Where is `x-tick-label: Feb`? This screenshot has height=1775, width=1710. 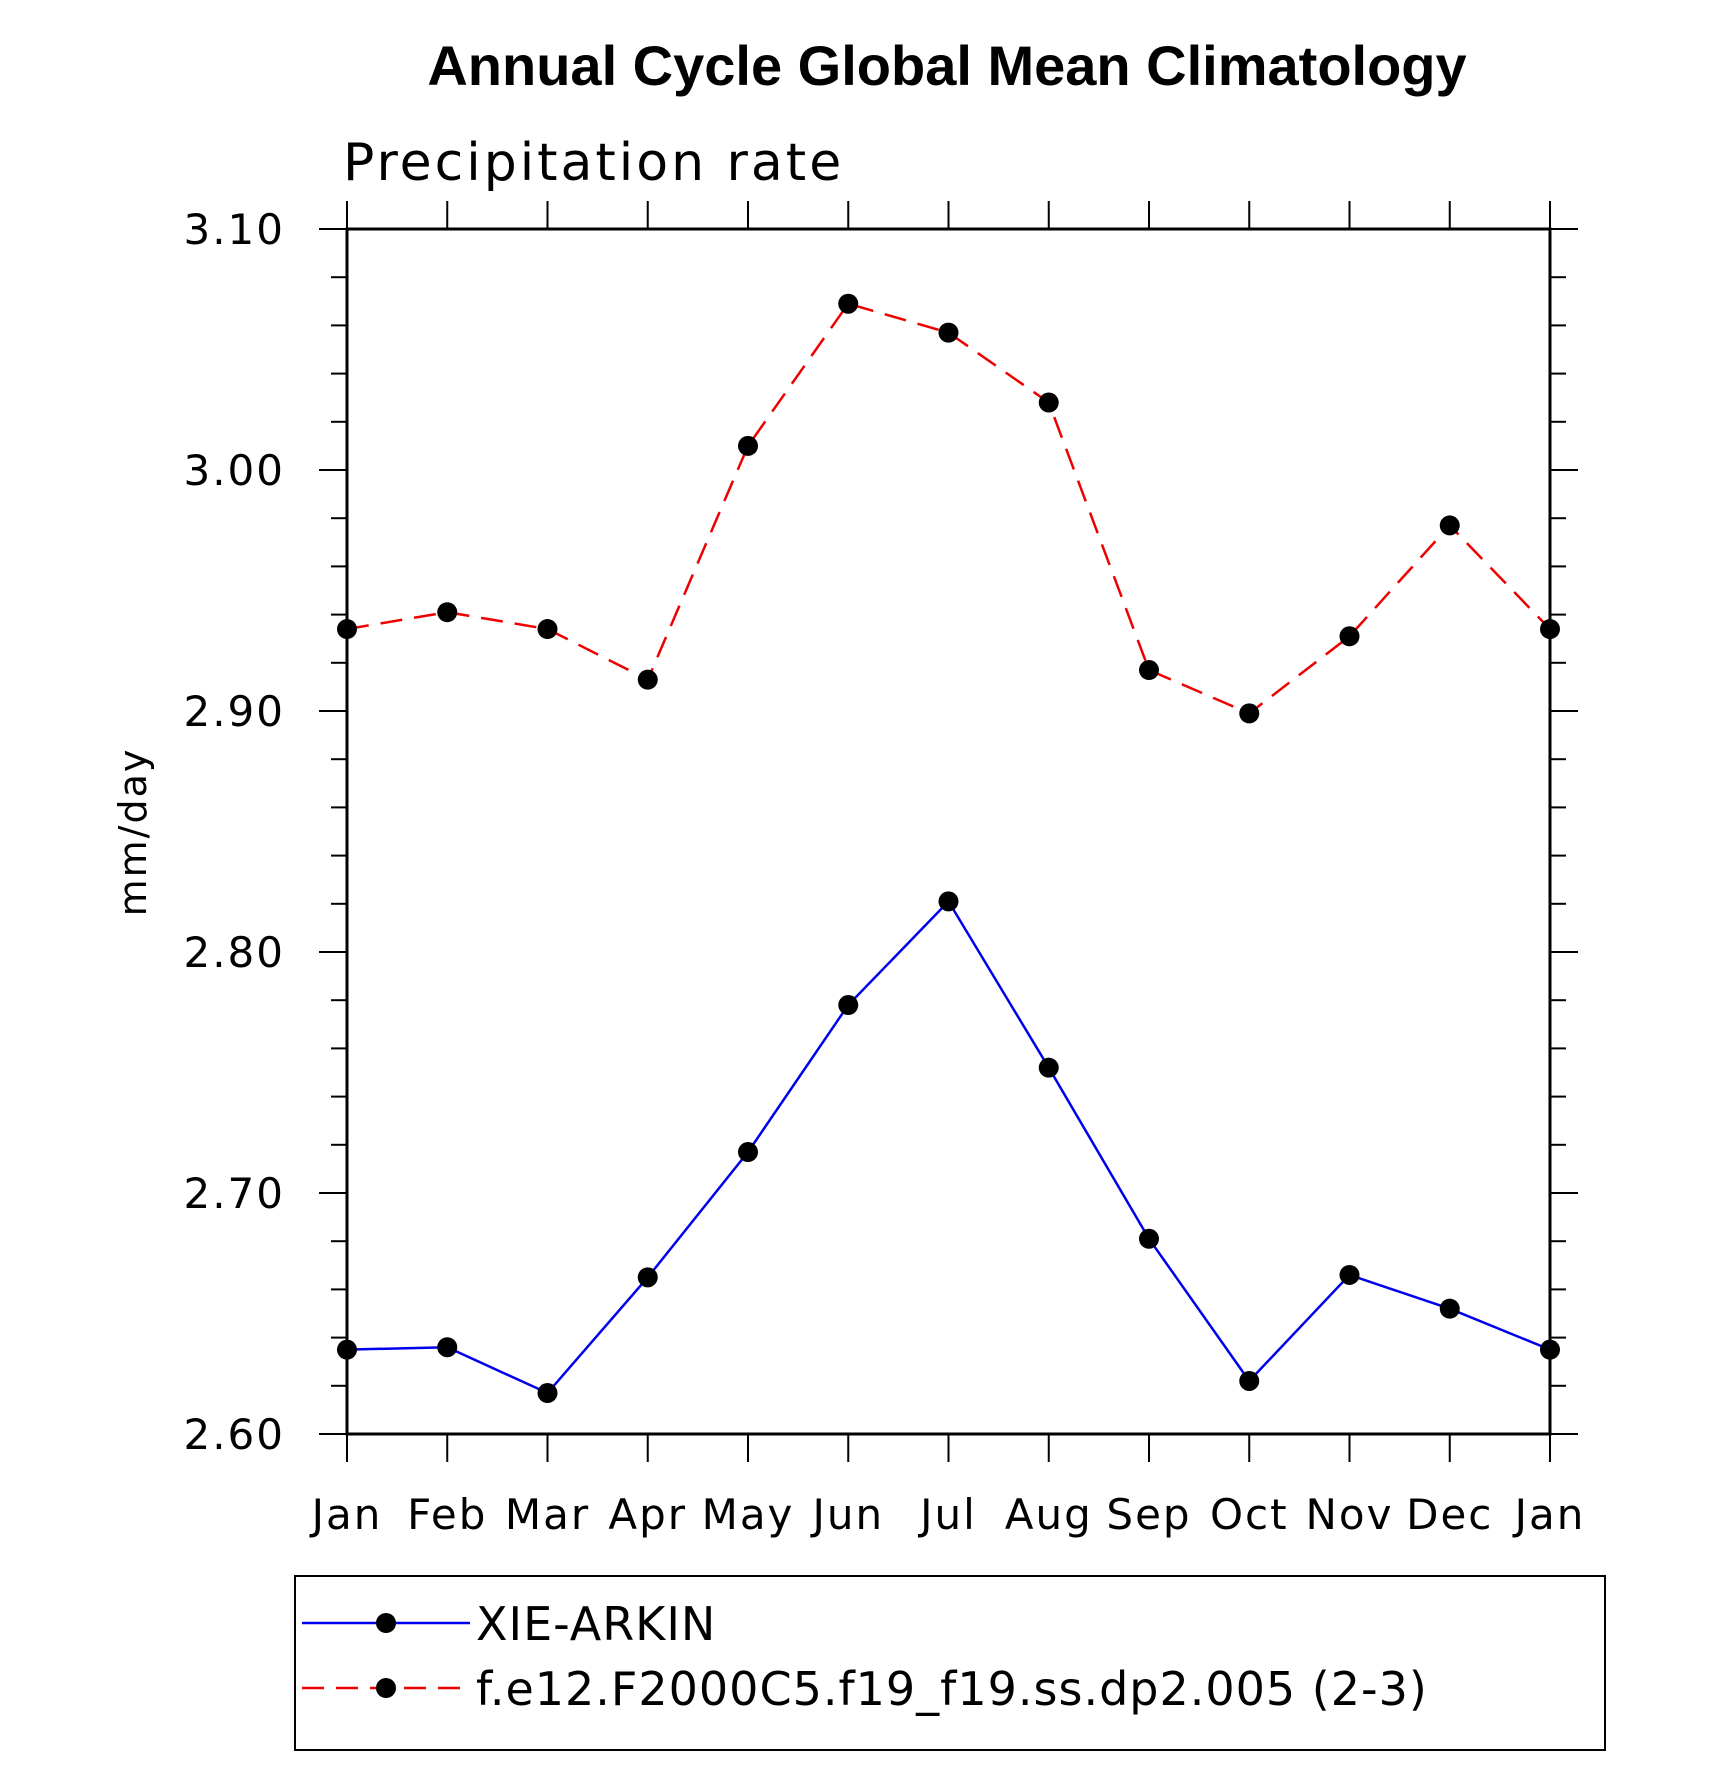 x-tick-label: Feb is located at coordinates (447, 1514).